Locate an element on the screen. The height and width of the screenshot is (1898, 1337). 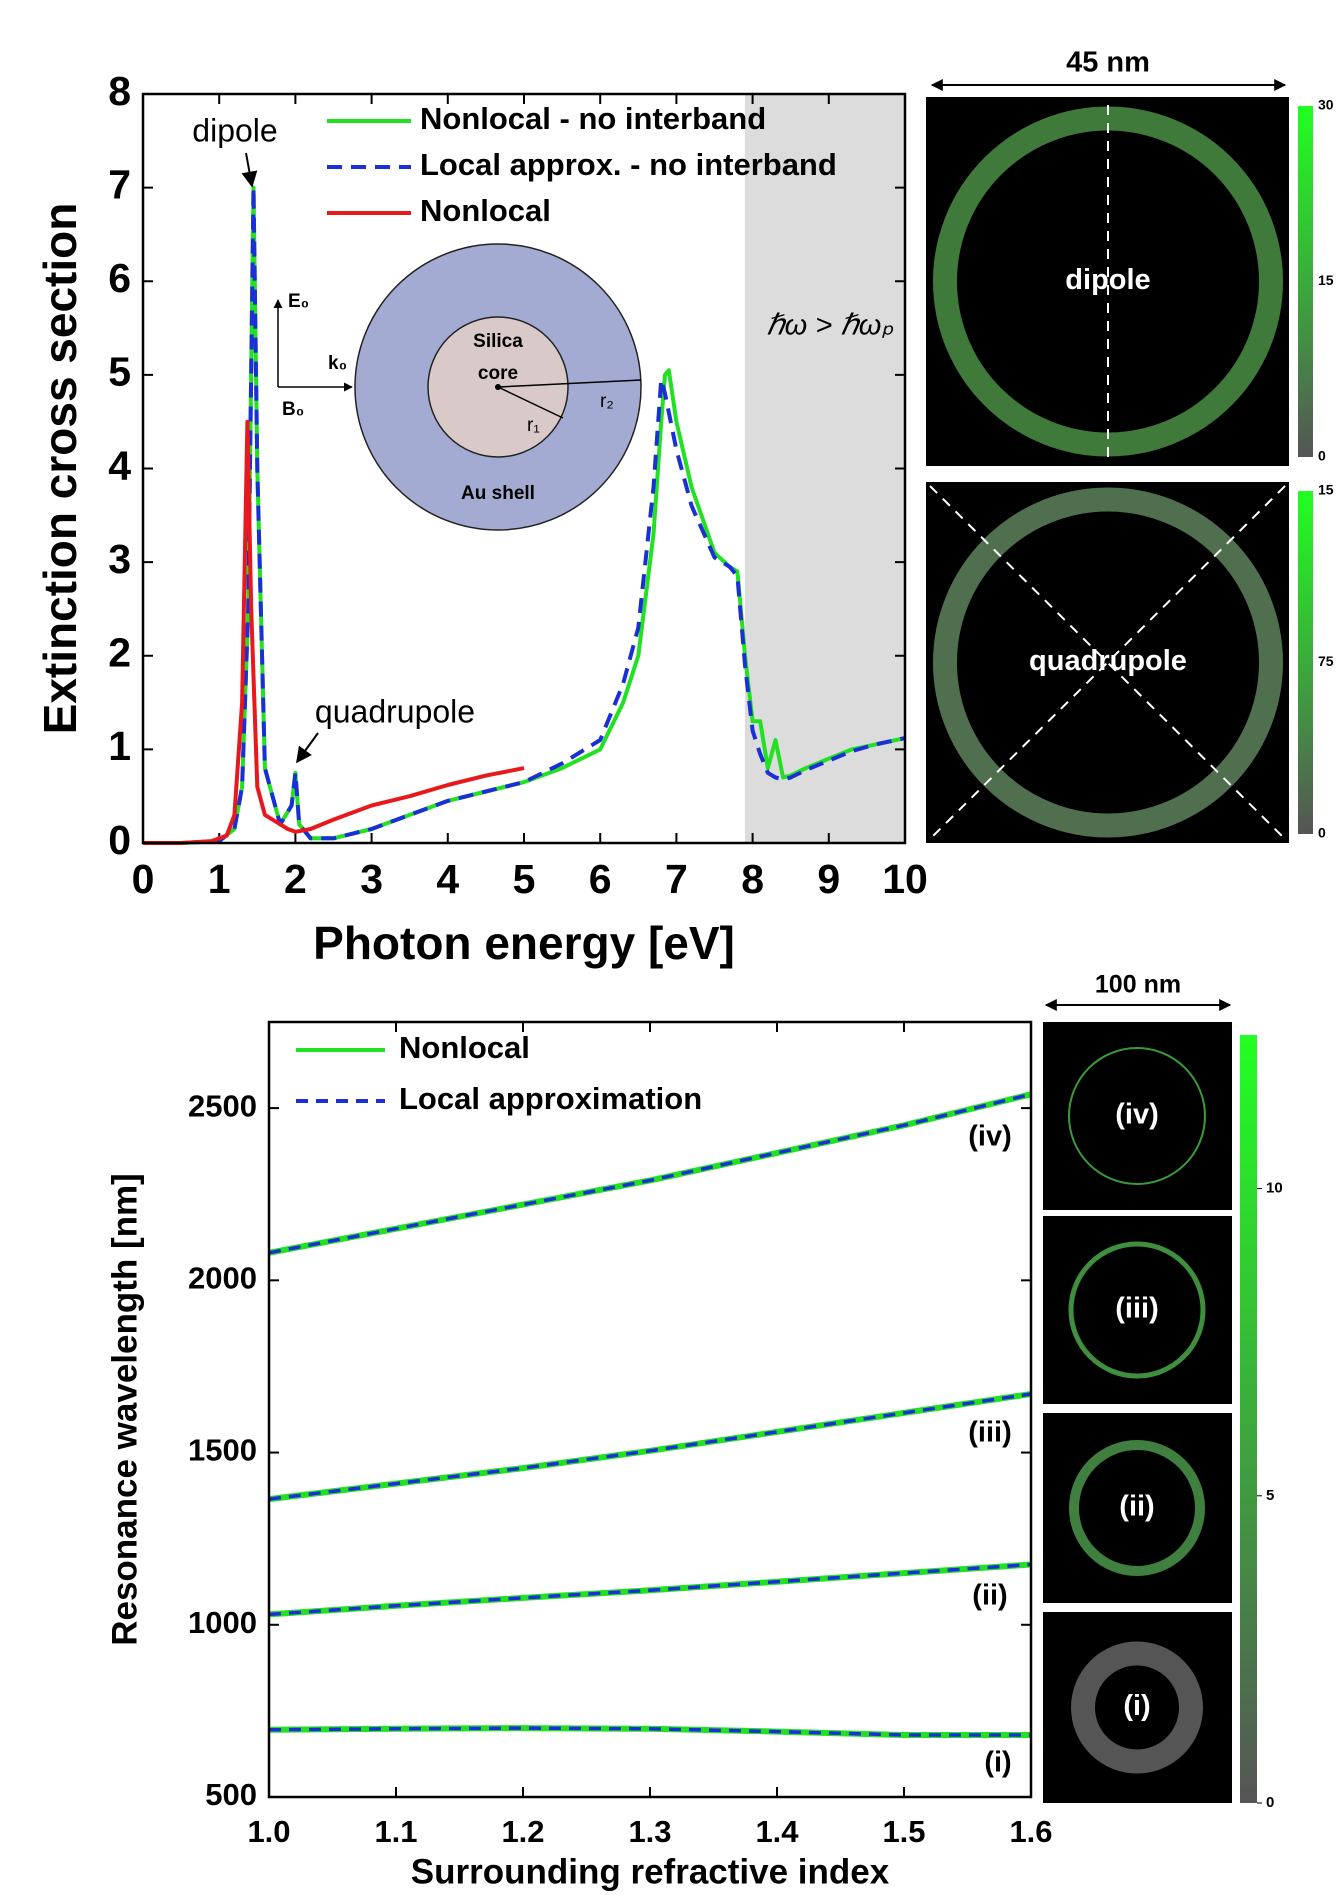
legend-label: Local approximation is located at coordinates (550, 1098).